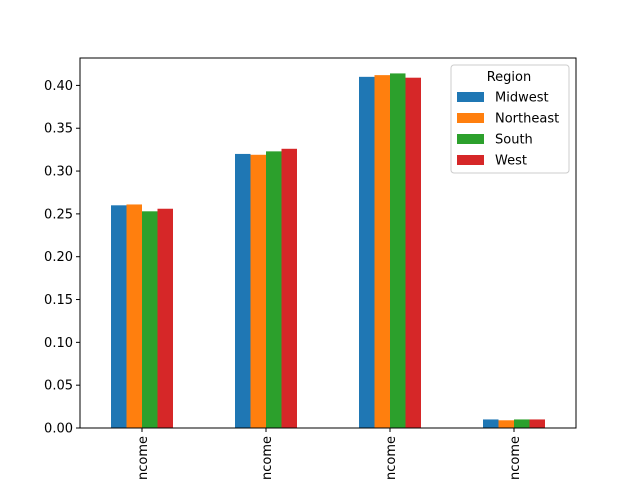 The width and height of the screenshot is (640, 480). What do you see at coordinates (58, 343) in the screenshot?
I see `y-tick-label: 0.10` at bounding box center [58, 343].